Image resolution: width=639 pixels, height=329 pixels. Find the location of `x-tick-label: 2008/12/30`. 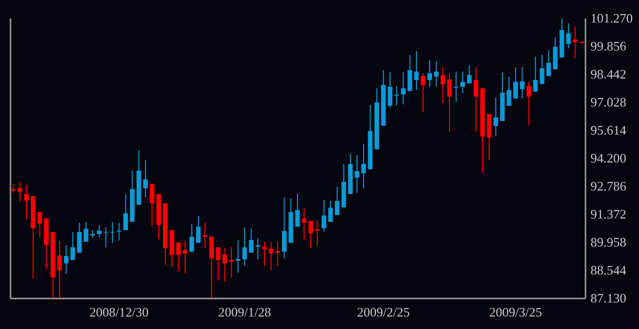

x-tick-label: 2008/12/30 is located at coordinates (119, 312).